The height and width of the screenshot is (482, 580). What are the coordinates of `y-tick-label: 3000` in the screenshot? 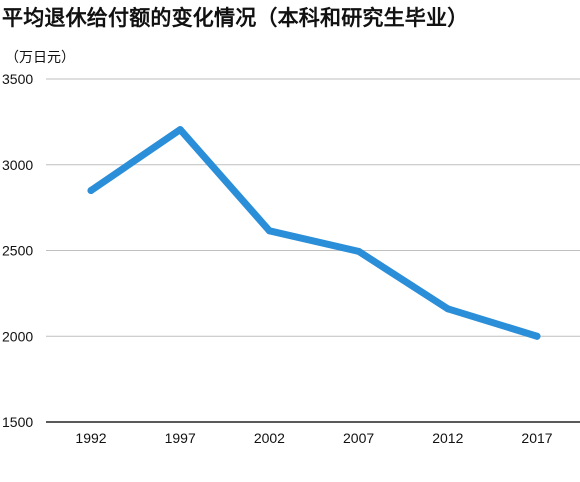 It's located at (17, 165).